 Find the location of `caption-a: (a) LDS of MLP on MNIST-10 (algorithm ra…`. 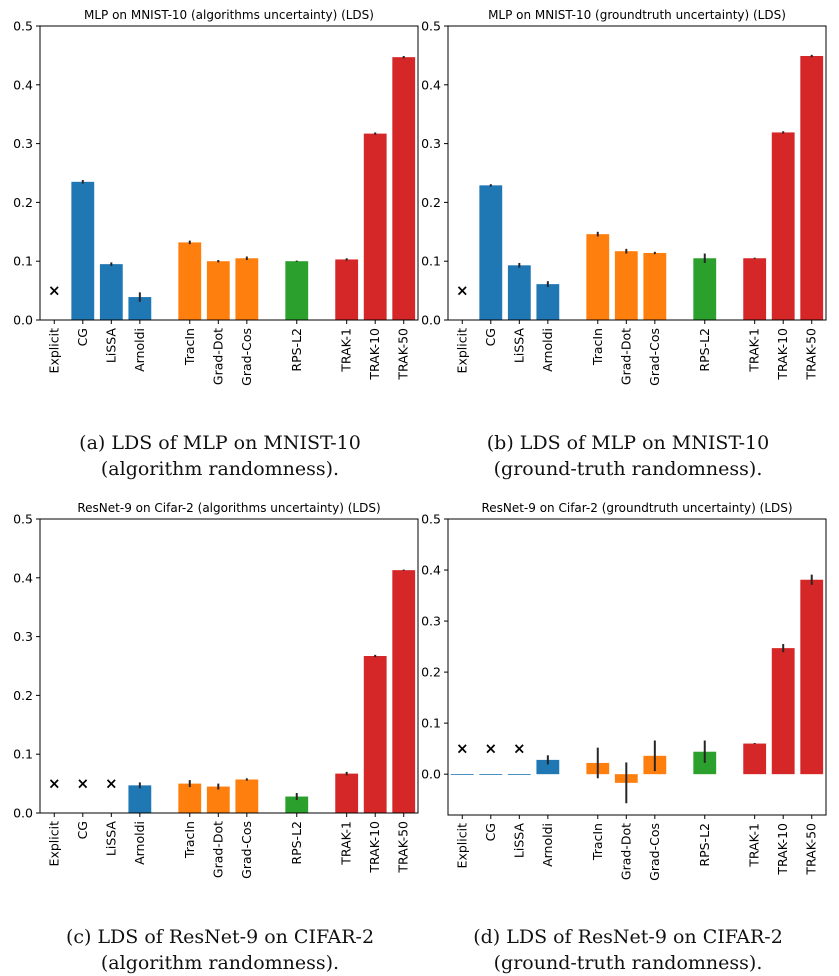

caption-a: (a) LDS of MLP on MNIST-10 (algorithm ra… is located at coordinates (220, 456).